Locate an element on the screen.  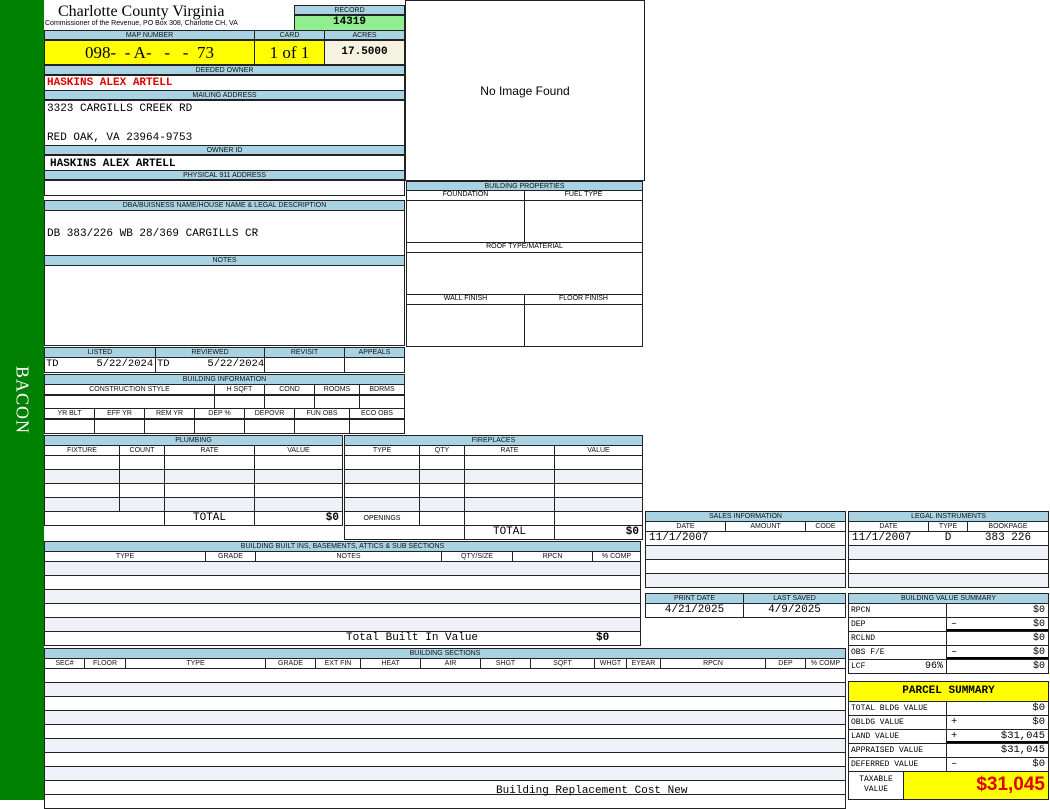
building-info-header: EFF YR is located at coordinates (119, 413).